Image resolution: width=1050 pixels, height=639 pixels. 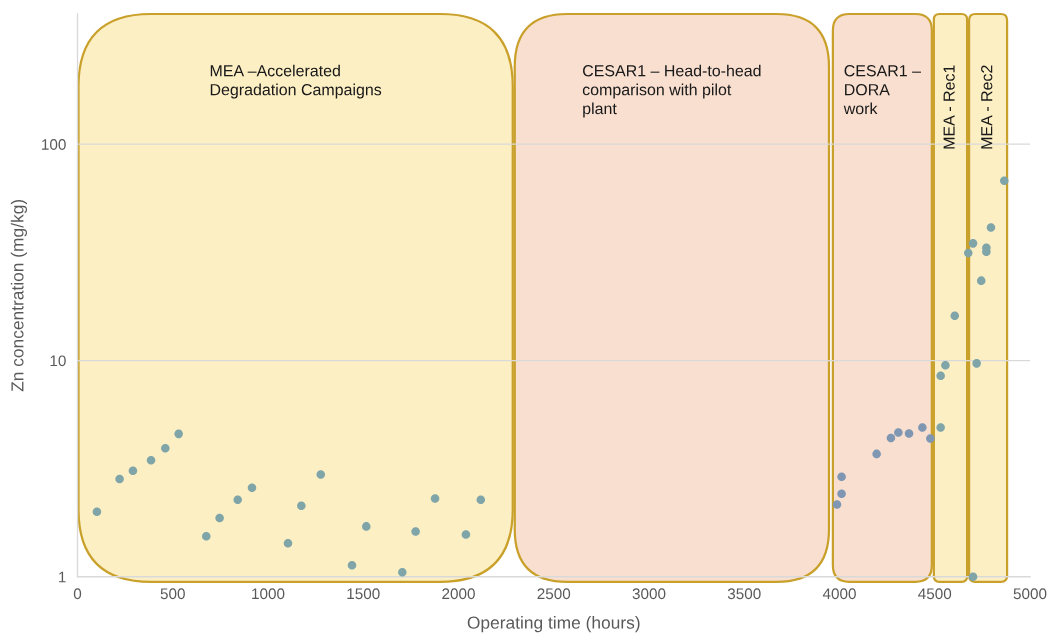 I want to click on x-tick-label: 0, so click(x=77, y=594).